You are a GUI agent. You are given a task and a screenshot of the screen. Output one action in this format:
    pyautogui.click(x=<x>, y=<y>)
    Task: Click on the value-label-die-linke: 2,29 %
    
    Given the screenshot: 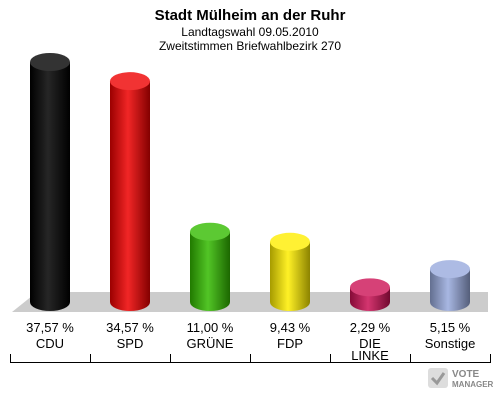 What is the action you would take?
    pyautogui.click(x=370, y=327)
    